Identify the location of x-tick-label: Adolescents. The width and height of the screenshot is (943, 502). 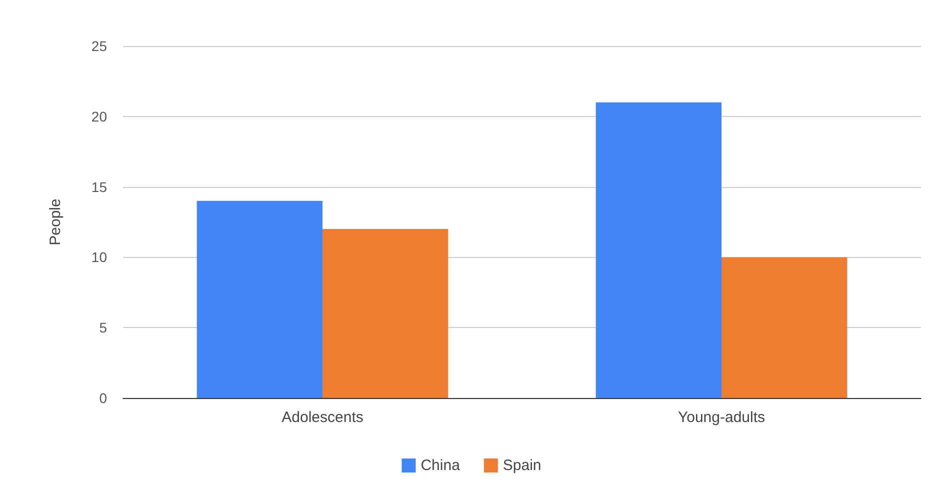
(323, 417).